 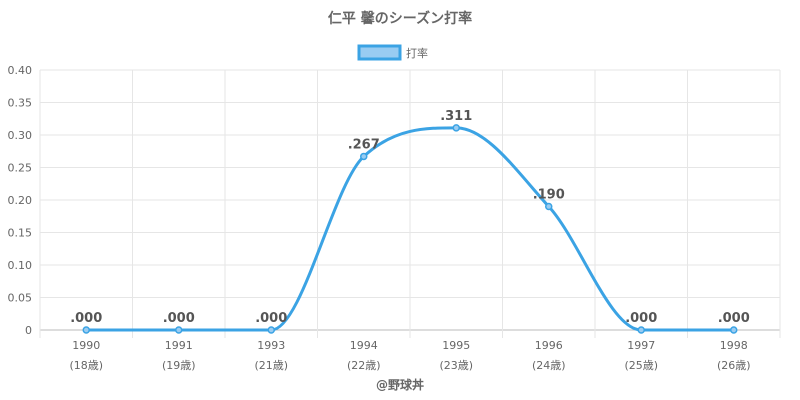 I want to click on footer-credit: @野球丼, so click(x=400, y=384).